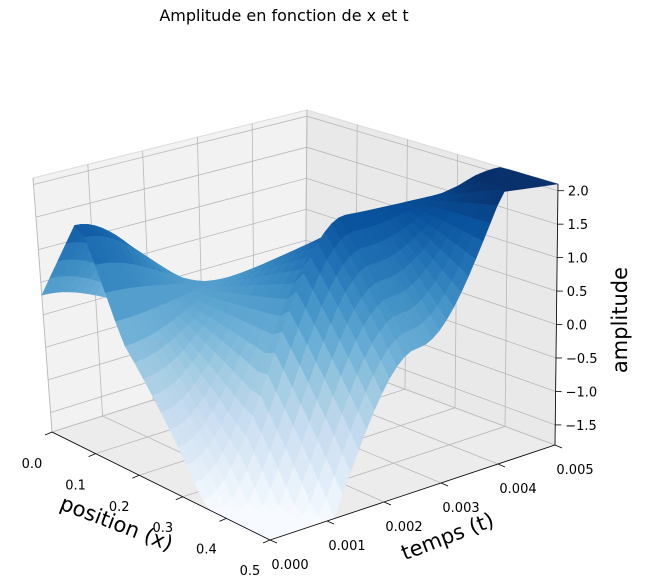 This screenshot has height=583, width=645. I want to click on y-tick-label: 0.005, so click(574, 470).